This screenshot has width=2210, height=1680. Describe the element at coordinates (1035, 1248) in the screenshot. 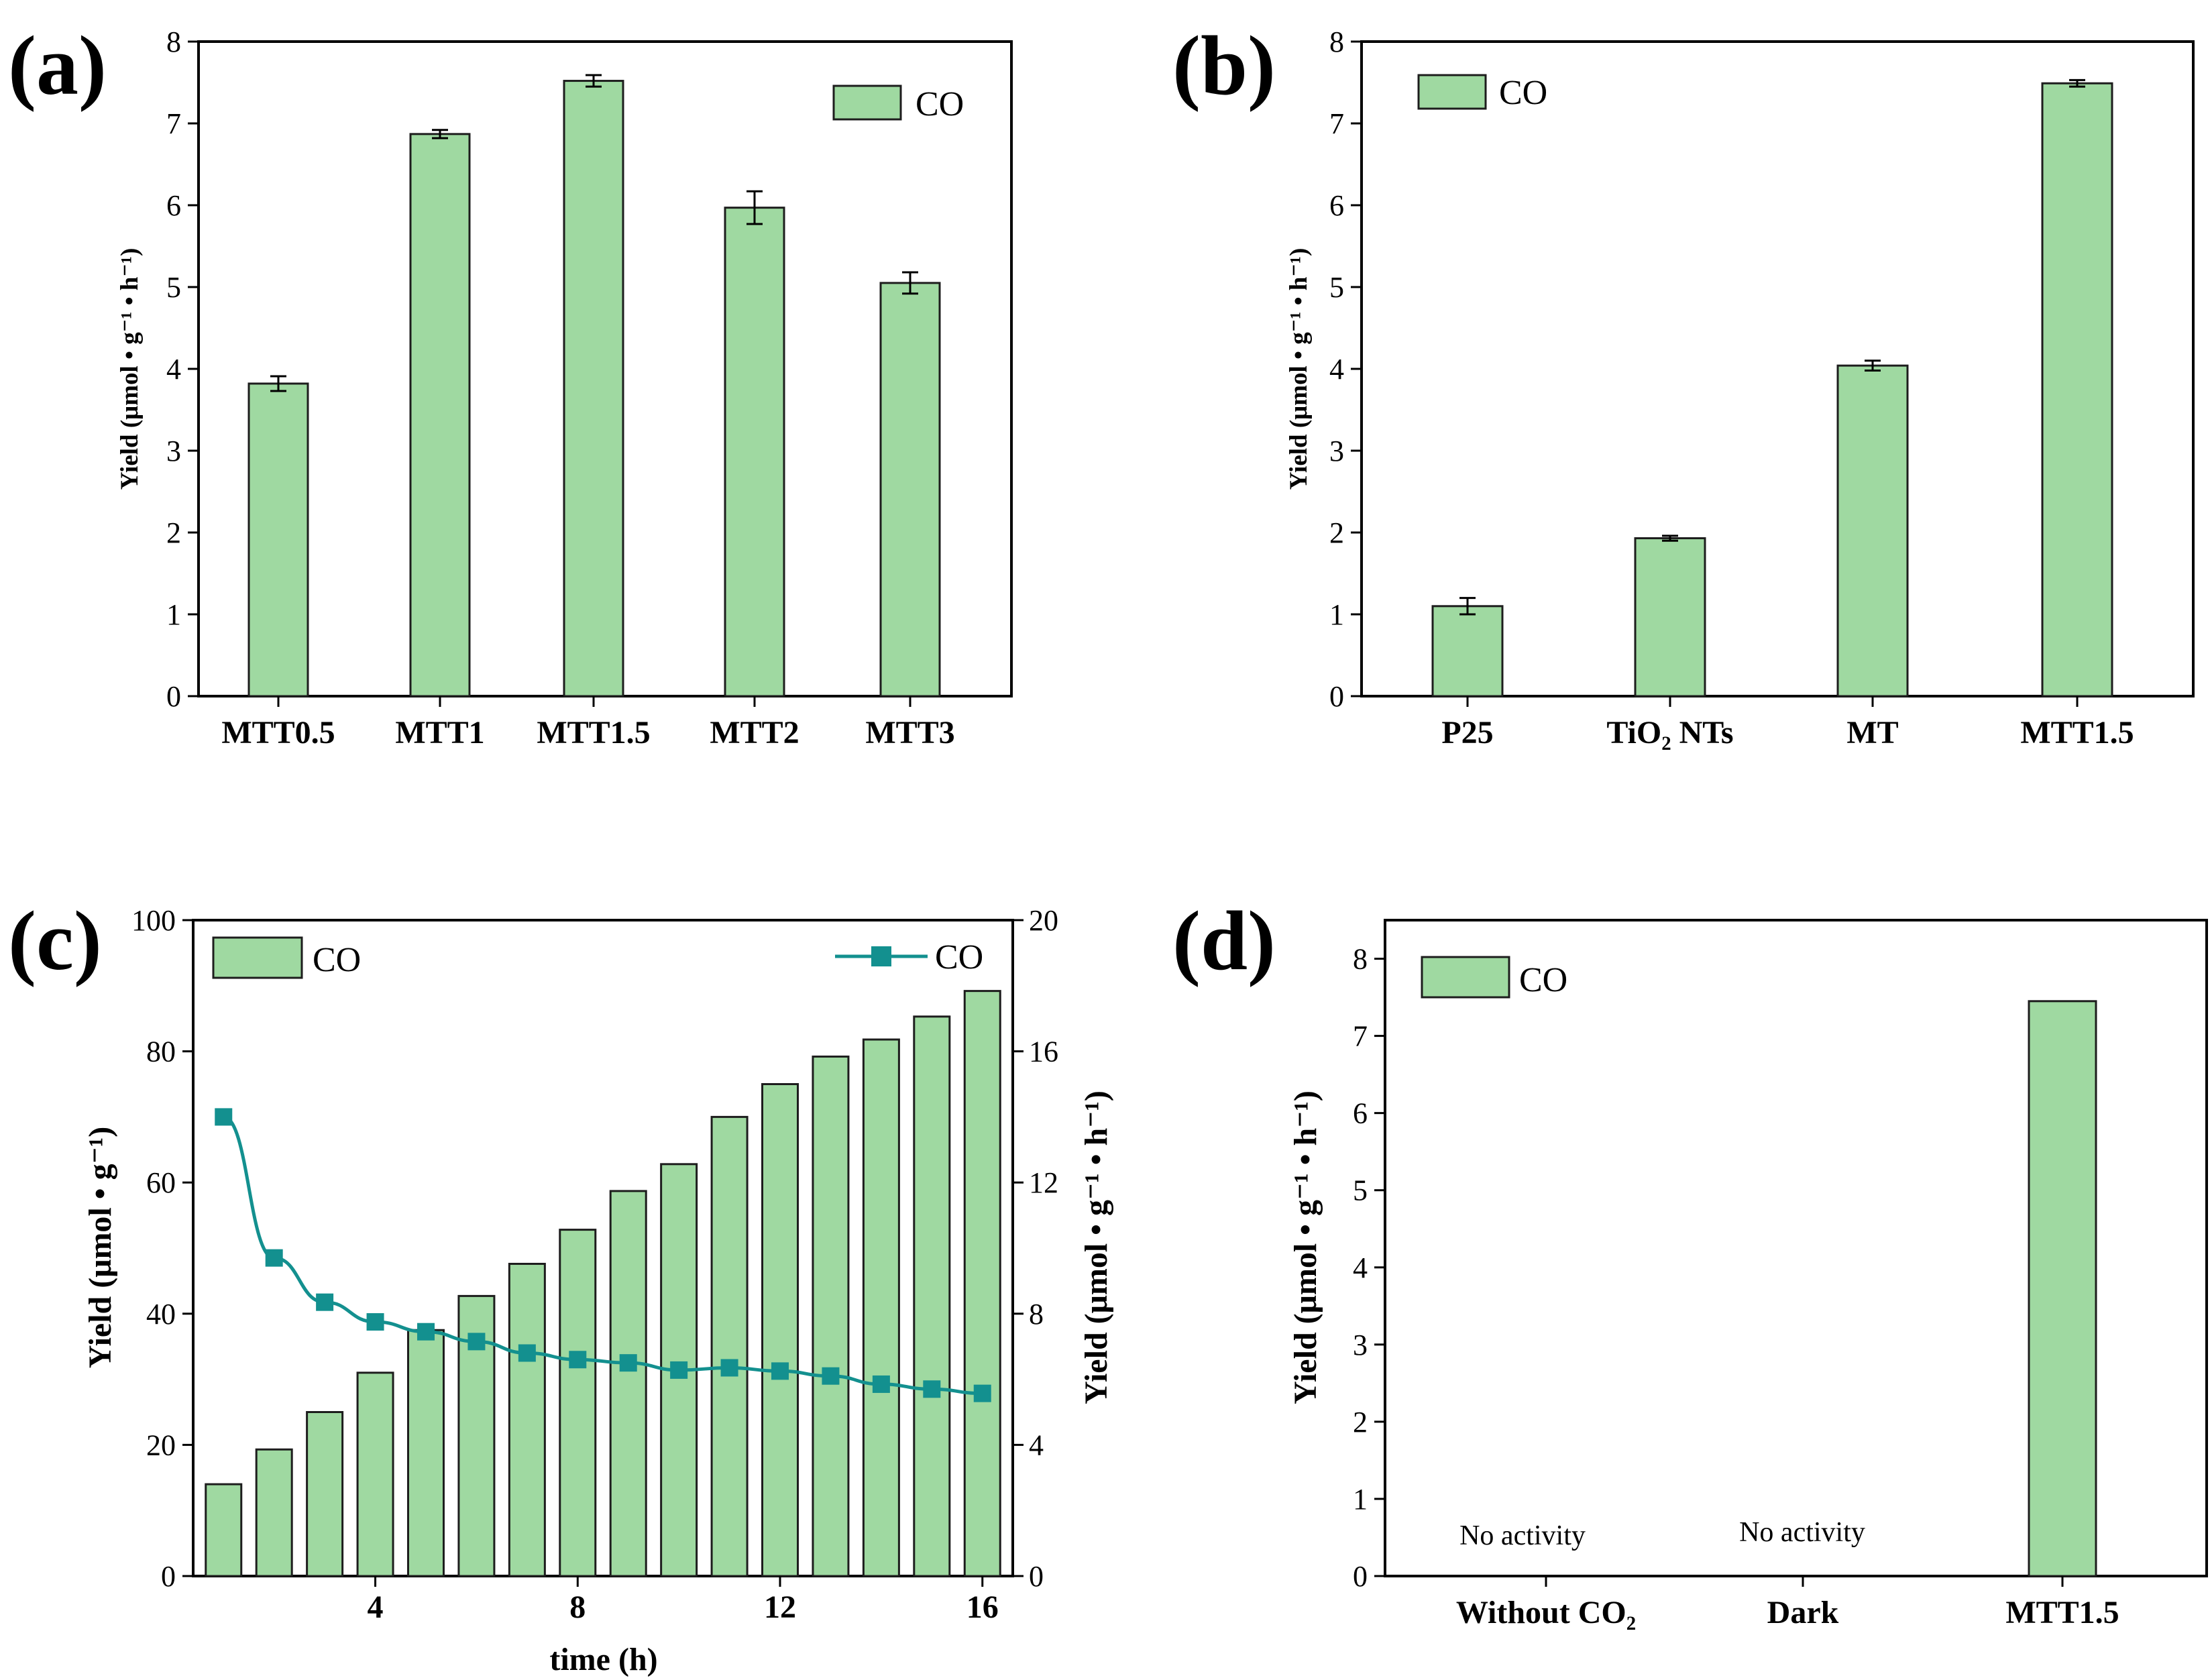

I see `y-ticks-right-c: 0 4 8 12 16 20` at that location.